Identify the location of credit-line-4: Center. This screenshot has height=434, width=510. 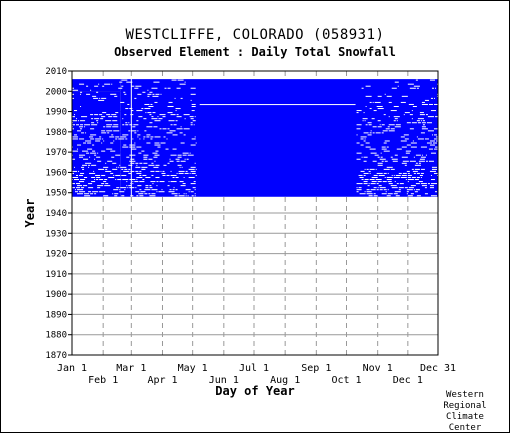
(465, 428).